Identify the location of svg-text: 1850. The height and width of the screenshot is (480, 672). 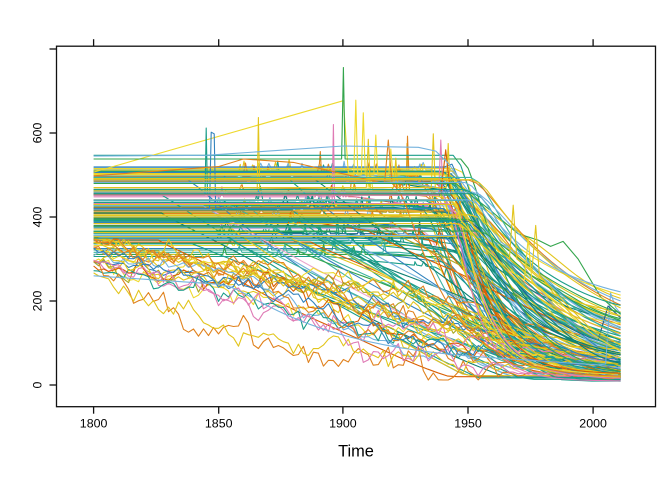
(219, 424).